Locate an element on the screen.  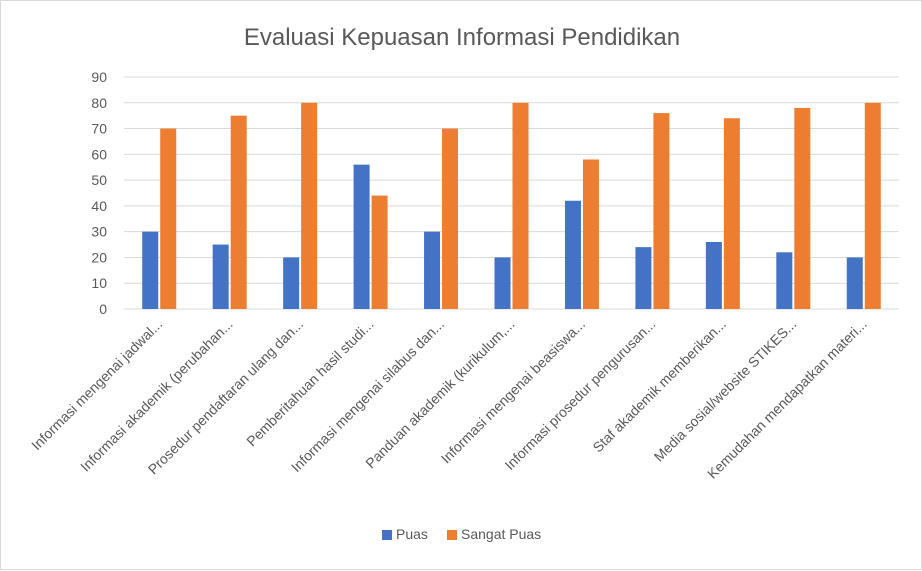
chart-title: Evaluasi Kepuasan Informasi Pendidikan is located at coordinates (462, 37).